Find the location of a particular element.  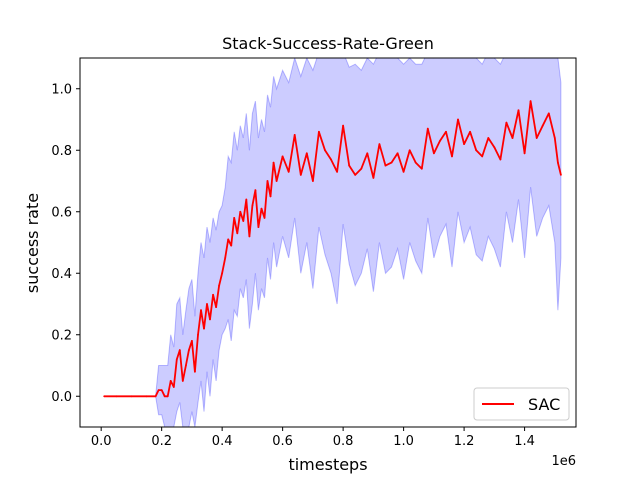

y-axis: 0.0 0.2 0.4 0.6 0.8 1.0 is located at coordinates (65, 243).